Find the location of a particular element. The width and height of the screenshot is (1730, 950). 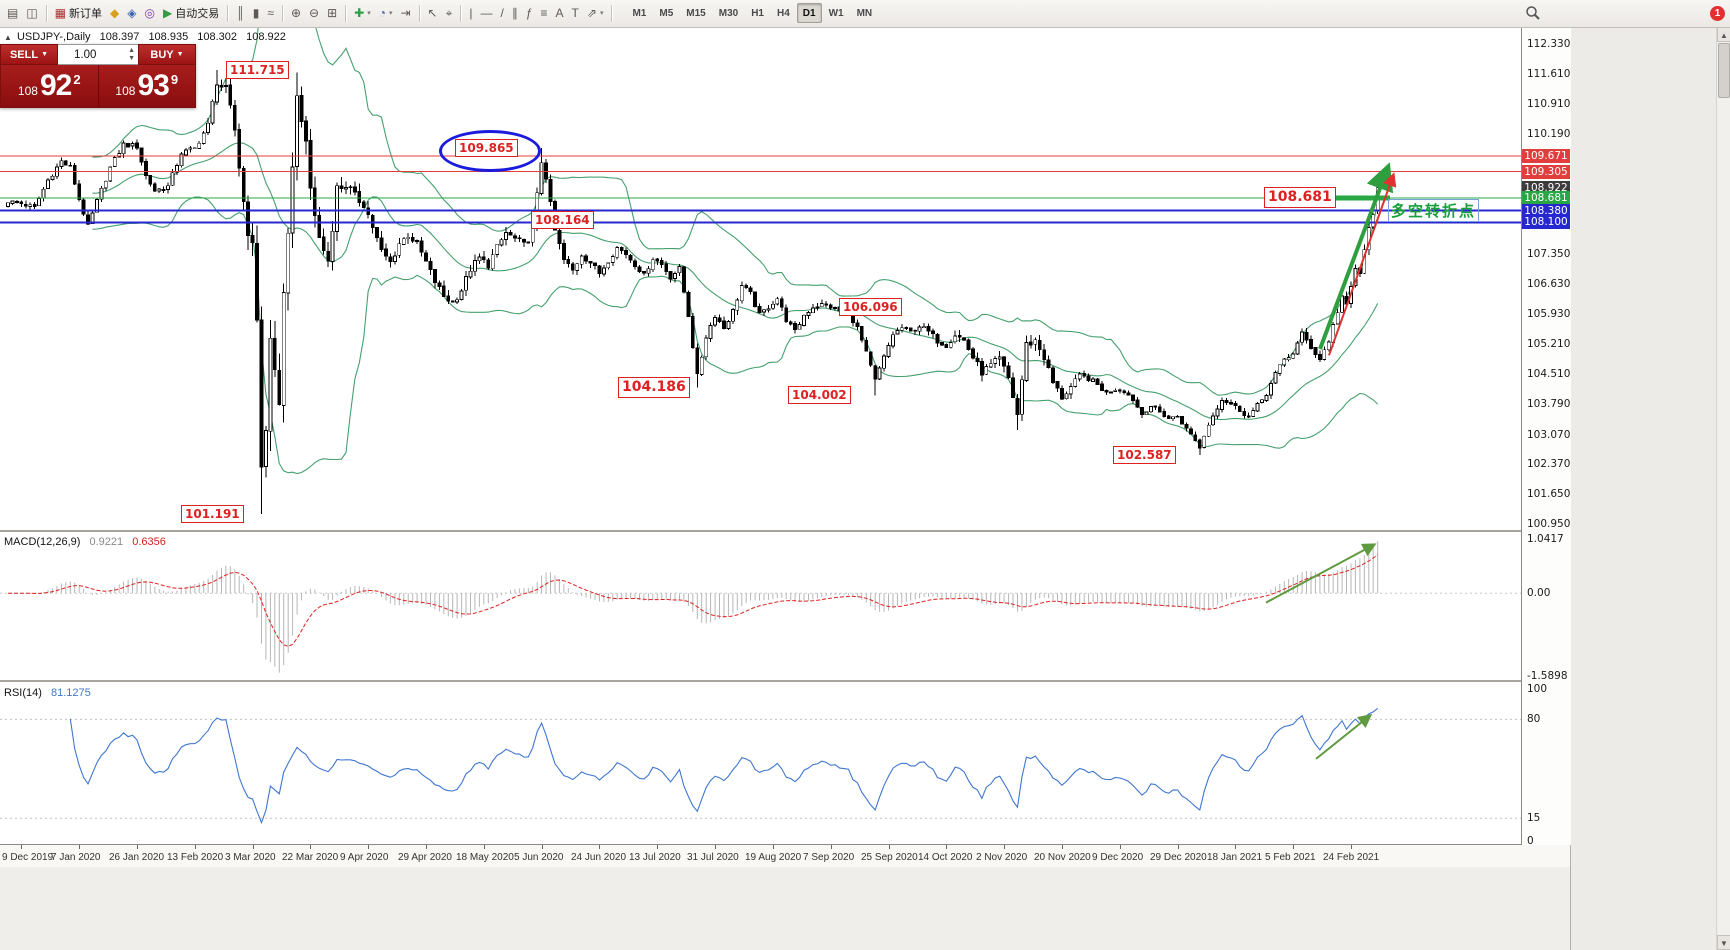

time-axis-label: 20 Nov 2020 is located at coordinates (1062, 857).